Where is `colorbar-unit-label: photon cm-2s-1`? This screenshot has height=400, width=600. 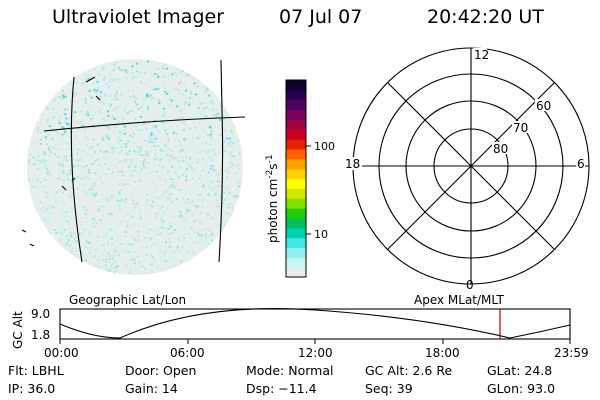 colorbar-unit-label: photon cm-2s-1 is located at coordinates (272, 198).